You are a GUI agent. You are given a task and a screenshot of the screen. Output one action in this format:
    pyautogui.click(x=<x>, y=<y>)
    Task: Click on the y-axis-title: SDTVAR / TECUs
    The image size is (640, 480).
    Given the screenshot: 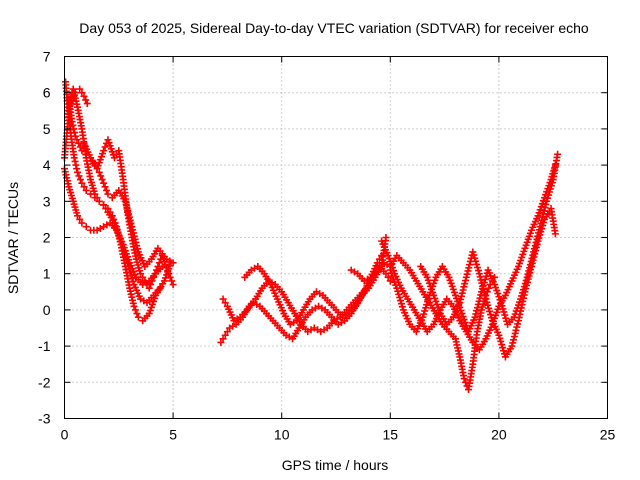 What is the action you would take?
    pyautogui.click(x=13, y=238)
    